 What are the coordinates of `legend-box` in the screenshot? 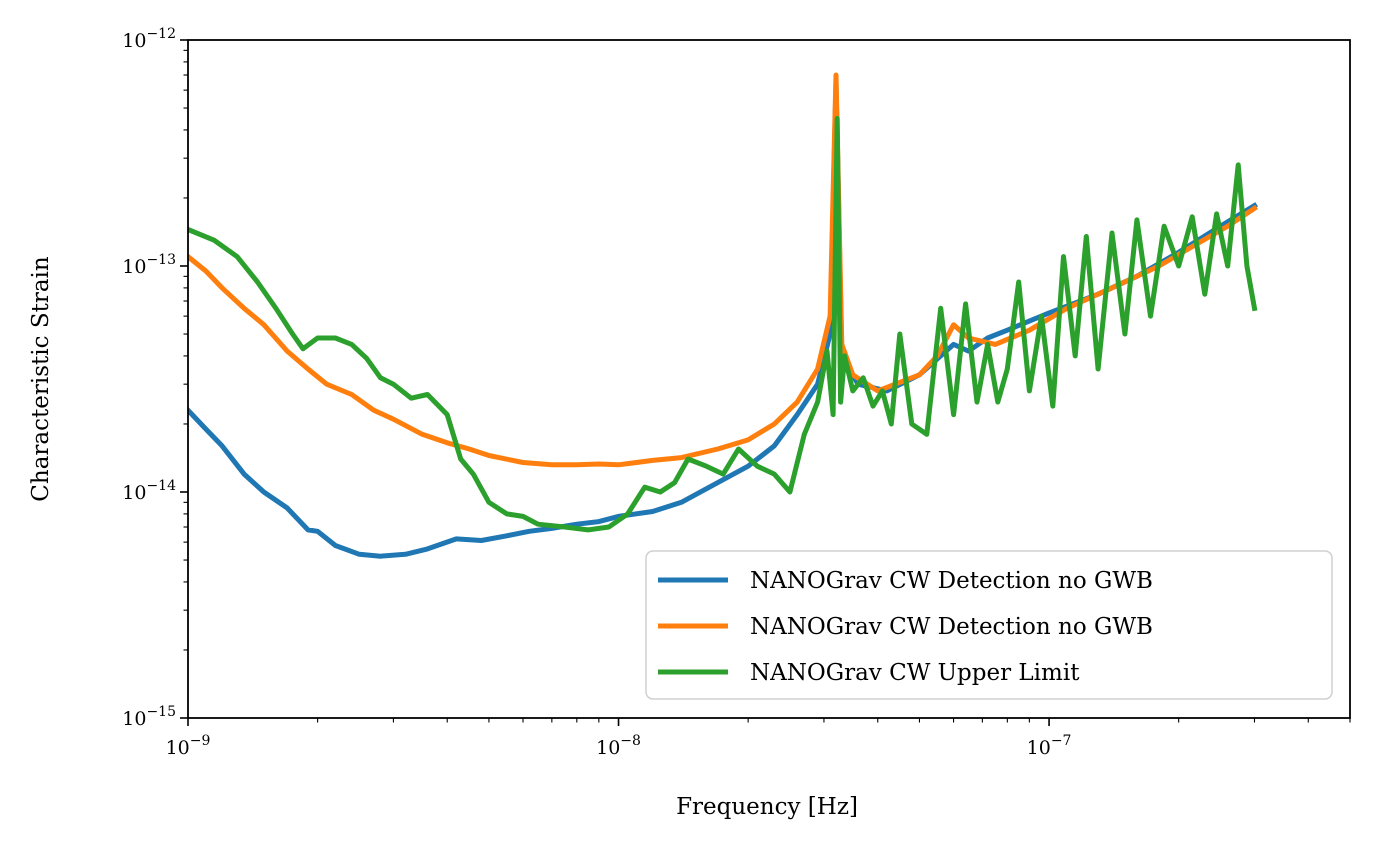 It's located at (989, 625).